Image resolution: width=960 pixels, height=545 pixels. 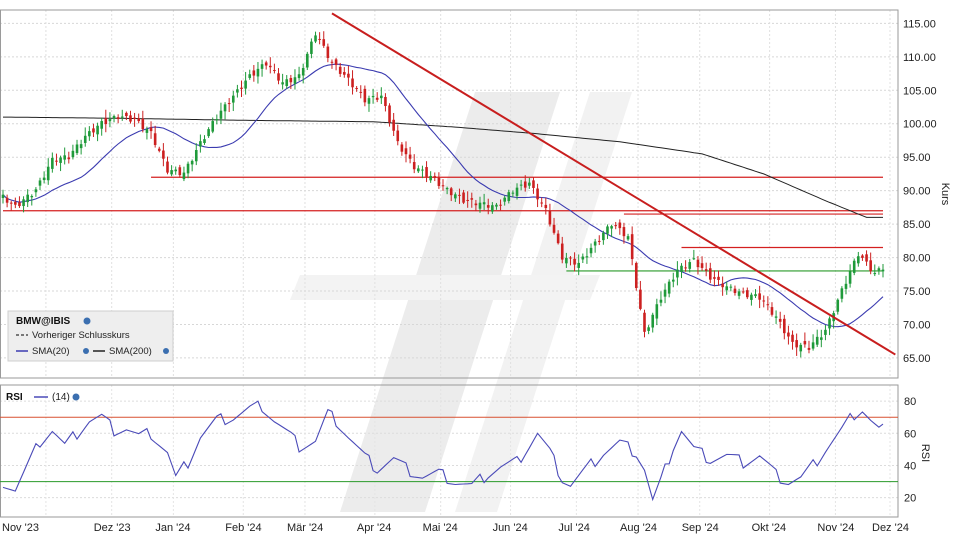 What do you see at coordinates (43, 397) in the screenshot?
I see `rsi-legend: RSI (14)` at bounding box center [43, 397].